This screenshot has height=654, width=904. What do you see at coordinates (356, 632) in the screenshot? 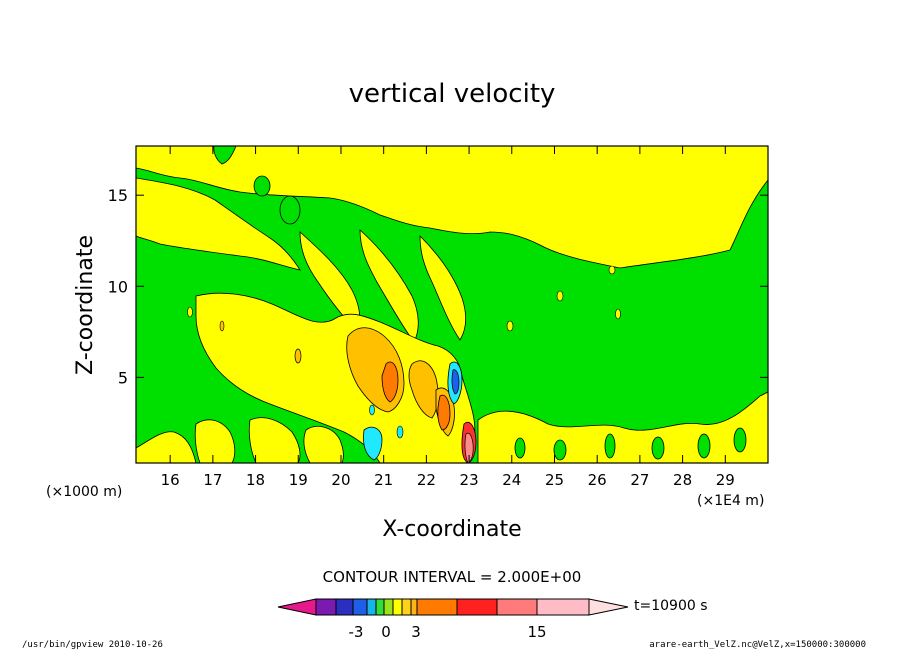
I see `colorbar-label: -3` at bounding box center [356, 632].